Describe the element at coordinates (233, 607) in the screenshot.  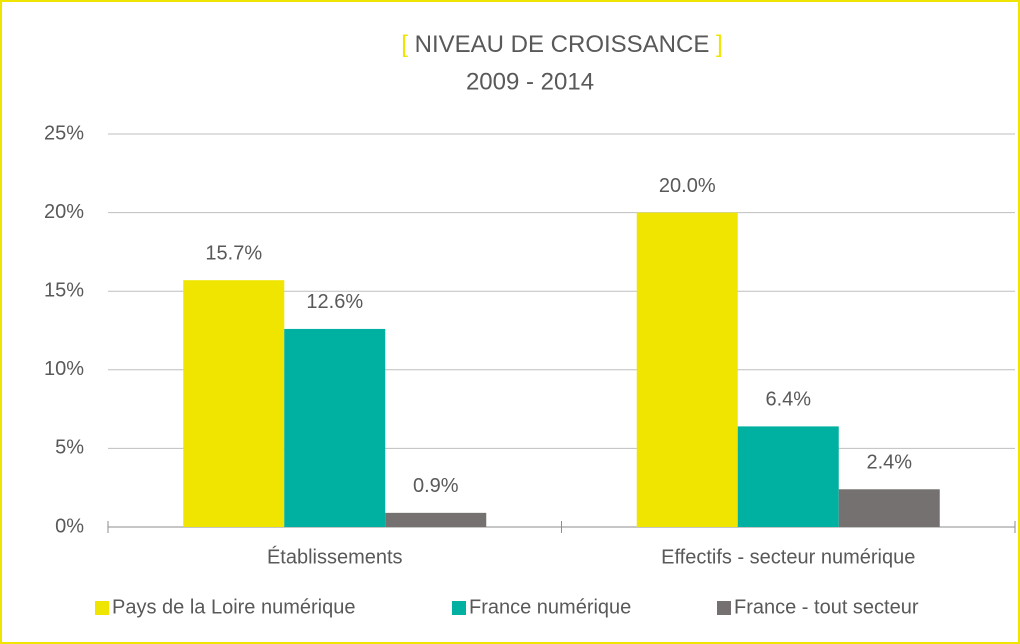
I see `legend-label: Pays de la Loire numérique` at that location.